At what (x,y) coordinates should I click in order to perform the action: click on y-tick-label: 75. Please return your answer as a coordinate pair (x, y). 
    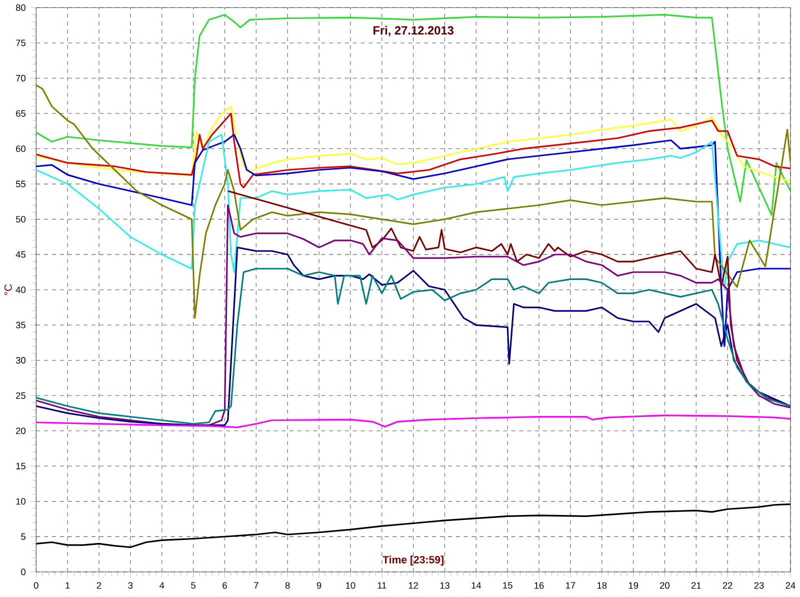
    Looking at the image, I should click on (21, 43).